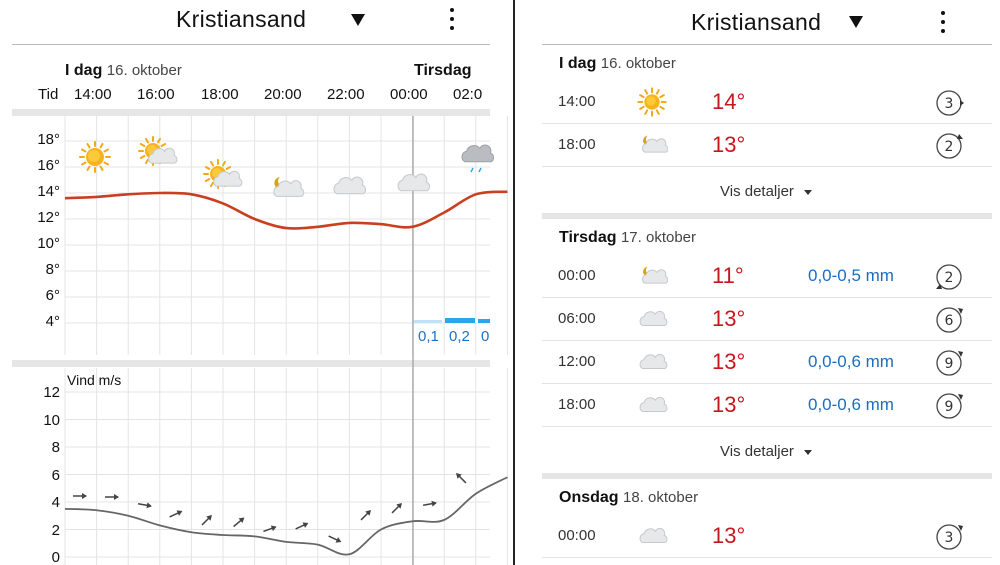 The image size is (1000, 565). Describe the element at coordinates (485, 336) in the screenshot. I see `precip-label: 0` at that location.